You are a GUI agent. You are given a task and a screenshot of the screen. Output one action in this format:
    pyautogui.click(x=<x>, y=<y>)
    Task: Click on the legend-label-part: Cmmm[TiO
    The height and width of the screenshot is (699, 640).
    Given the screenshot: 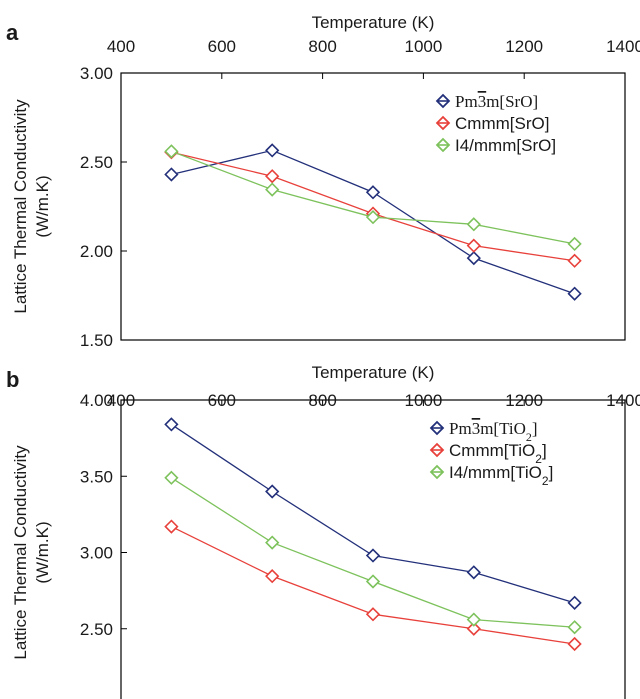 What is the action you would take?
    pyautogui.click(x=492, y=450)
    